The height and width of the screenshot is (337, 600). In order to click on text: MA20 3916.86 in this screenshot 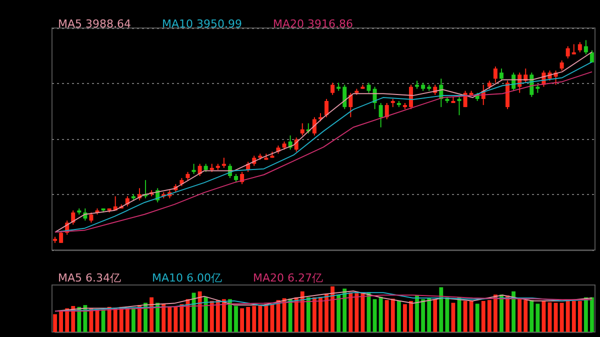, I will do `click(312, 24)`.